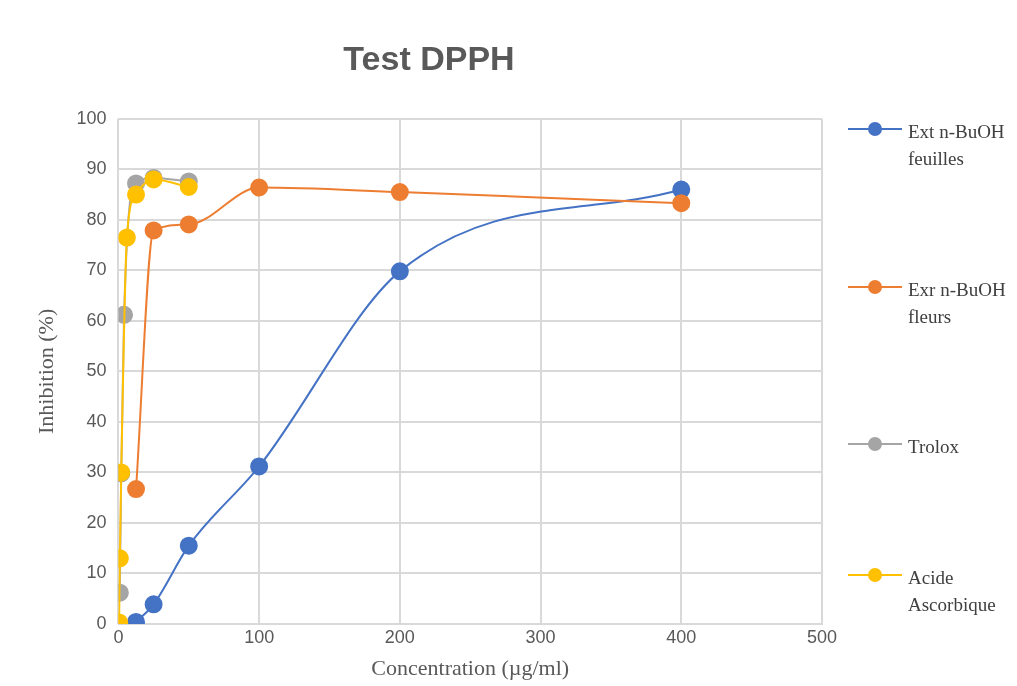  What do you see at coordinates (96, 521) in the screenshot?
I see `y-tick-label: 20` at bounding box center [96, 521].